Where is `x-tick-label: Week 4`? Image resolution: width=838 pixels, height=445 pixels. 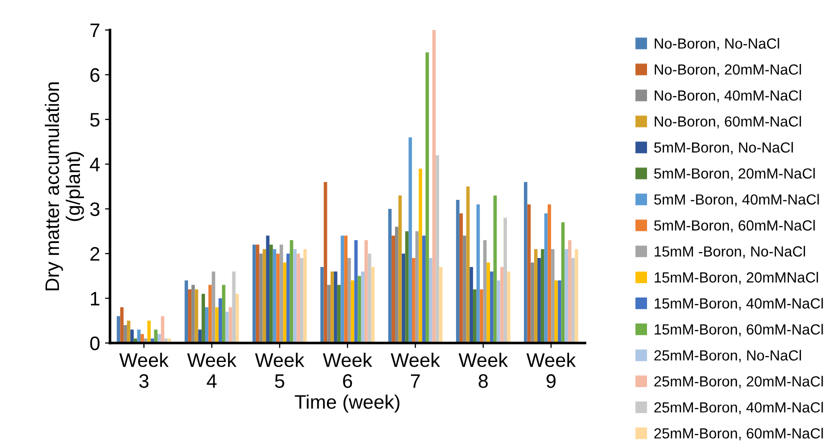 x-tick-label: Week 4 is located at coordinates (211, 370).